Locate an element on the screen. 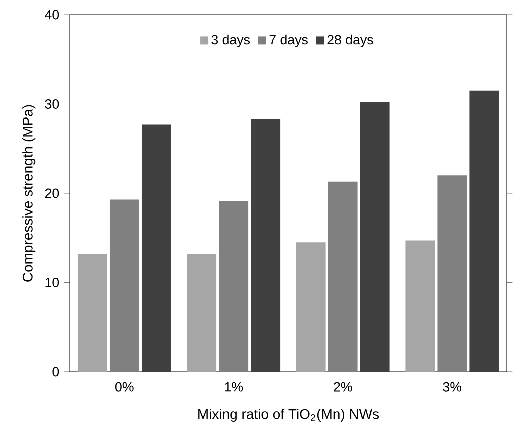 The width and height of the screenshot is (524, 438). x-tick-label: 1% is located at coordinates (234, 387).